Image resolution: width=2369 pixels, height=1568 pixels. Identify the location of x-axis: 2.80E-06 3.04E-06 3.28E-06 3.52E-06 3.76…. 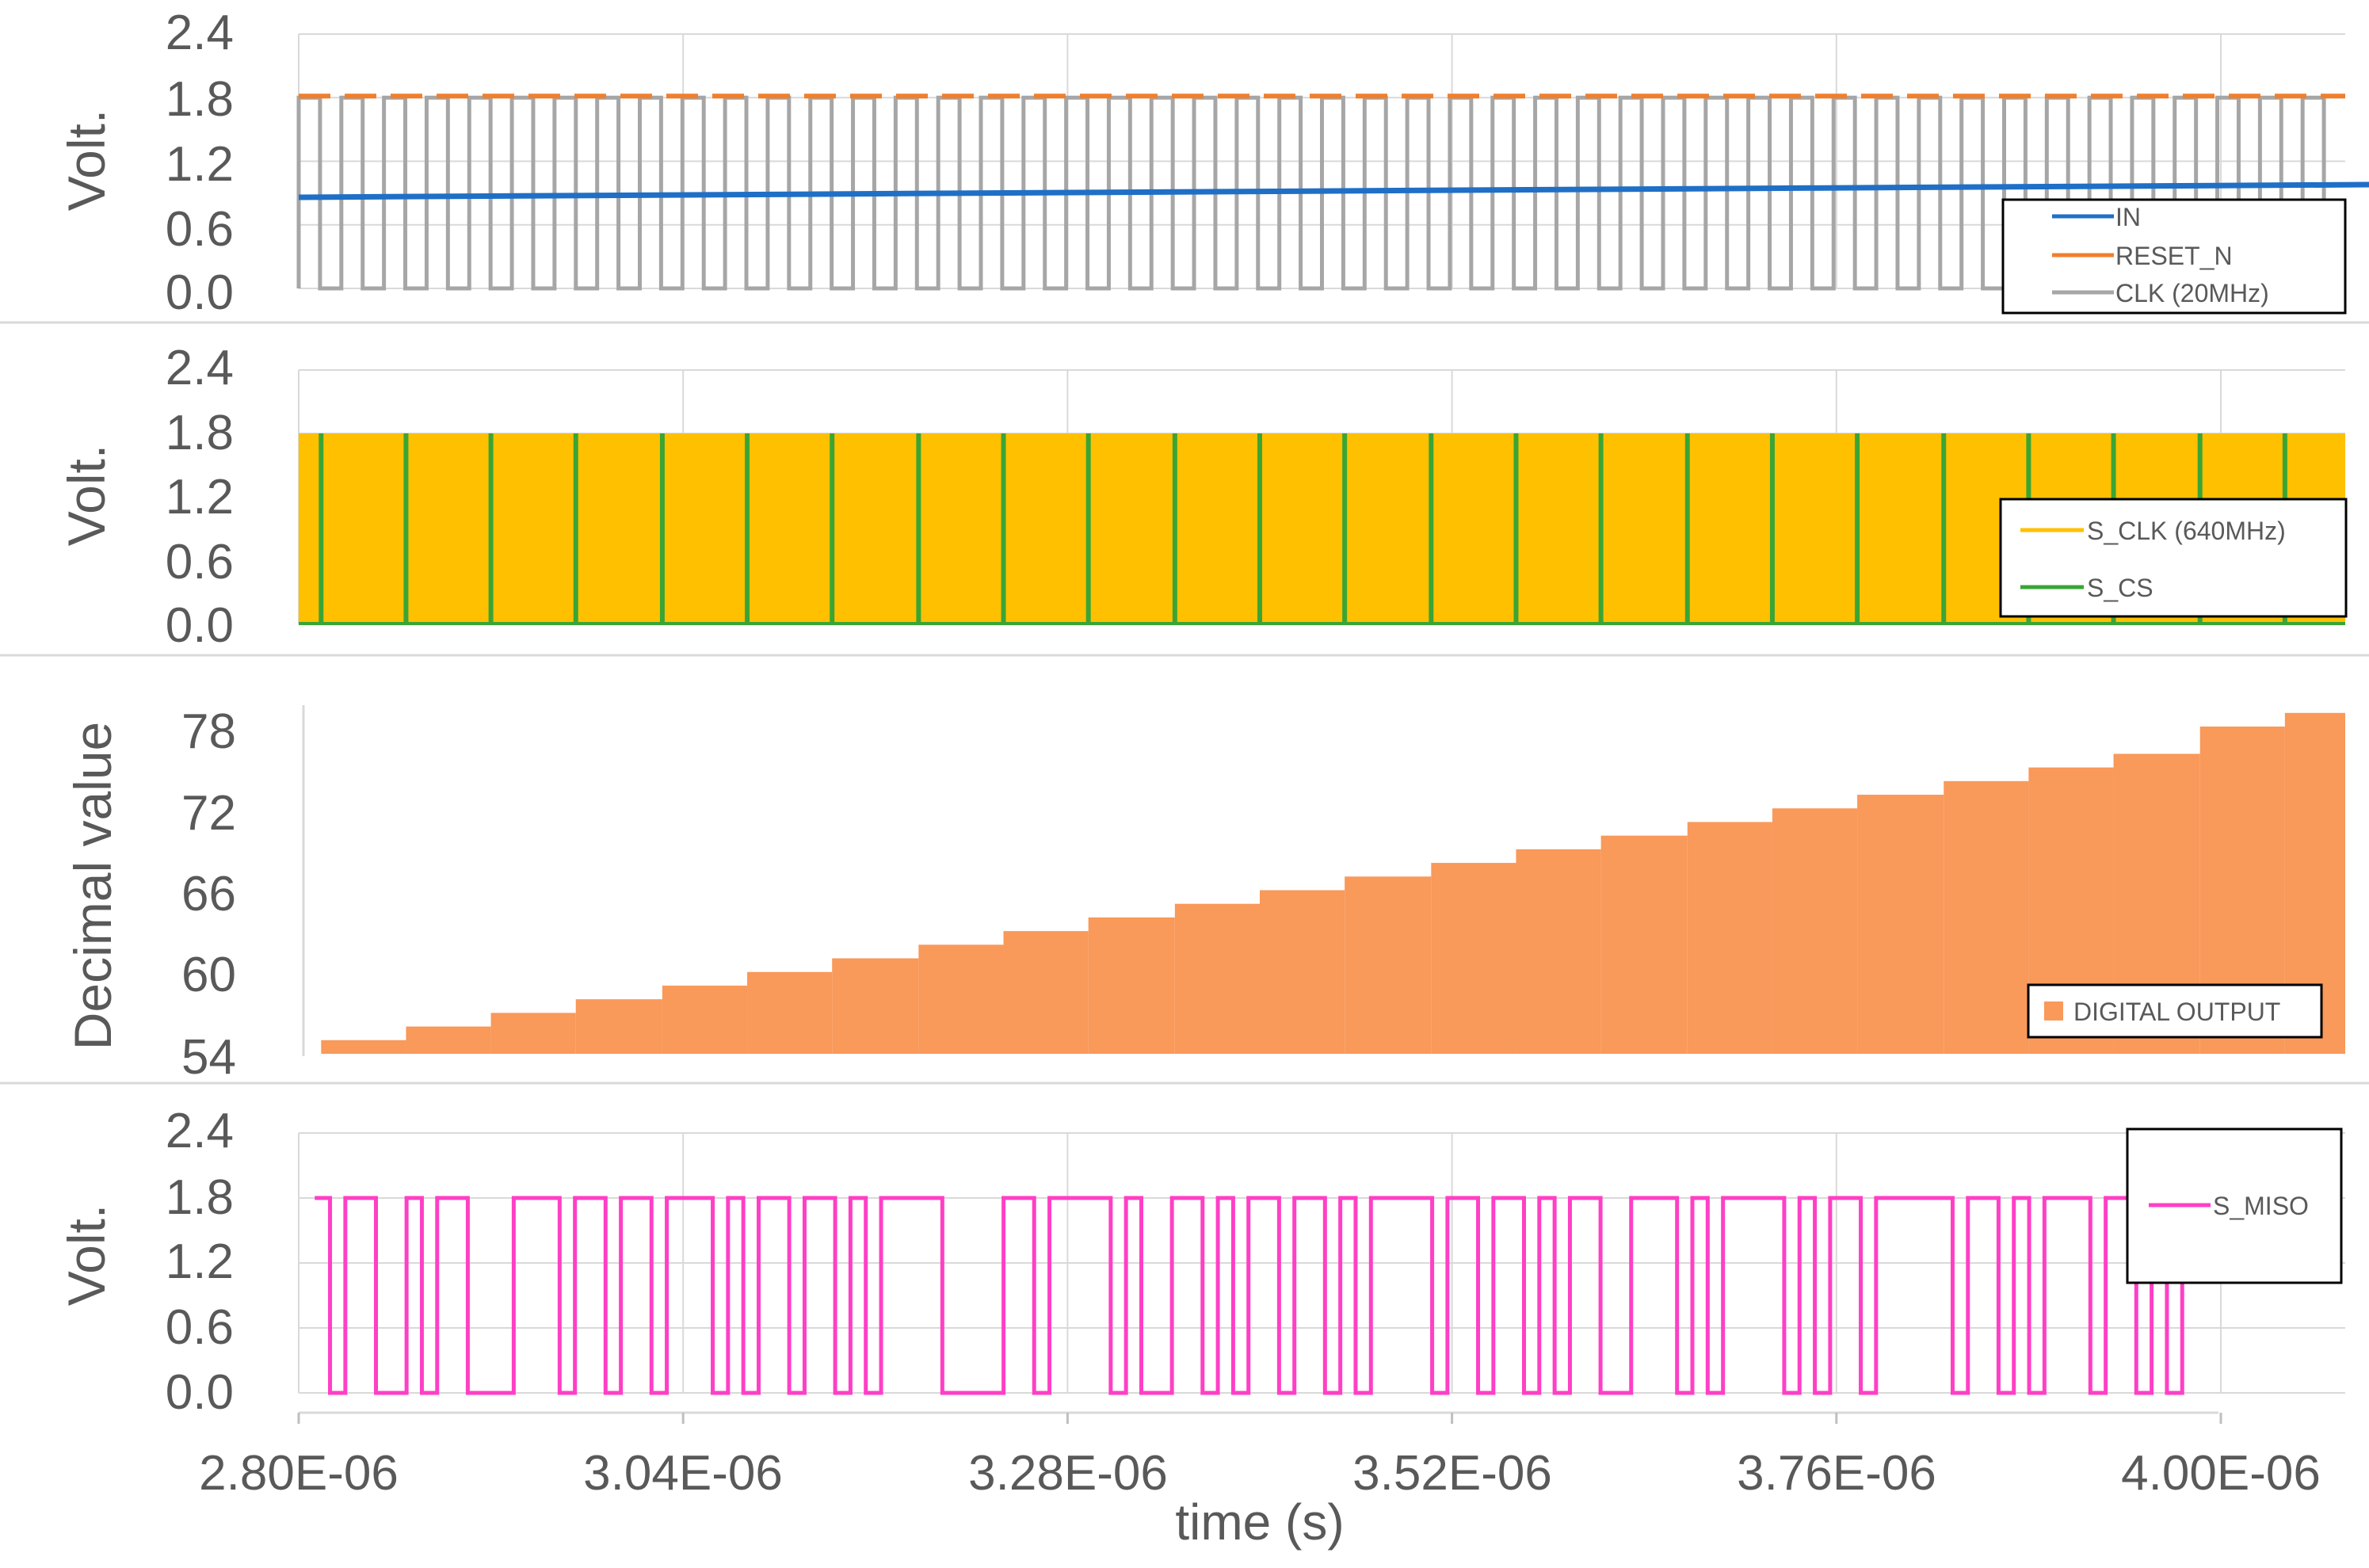
(1260, 1481).